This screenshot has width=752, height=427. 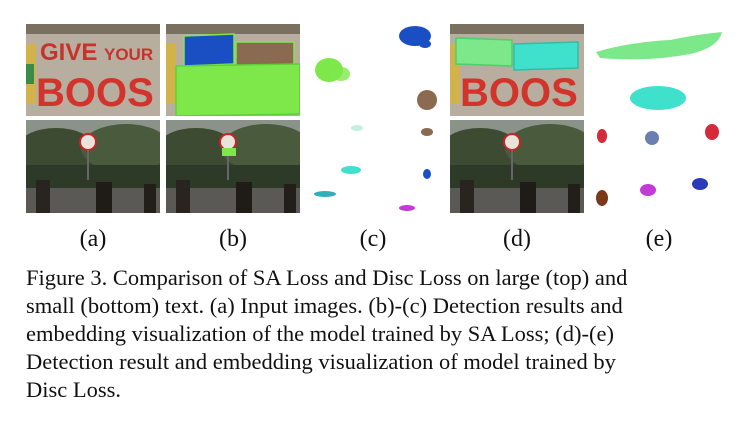 What do you see at coordinates (128, 54) in the screenshot?
I see `scene-word-your: YOUR` at bounding box center [128, 54].